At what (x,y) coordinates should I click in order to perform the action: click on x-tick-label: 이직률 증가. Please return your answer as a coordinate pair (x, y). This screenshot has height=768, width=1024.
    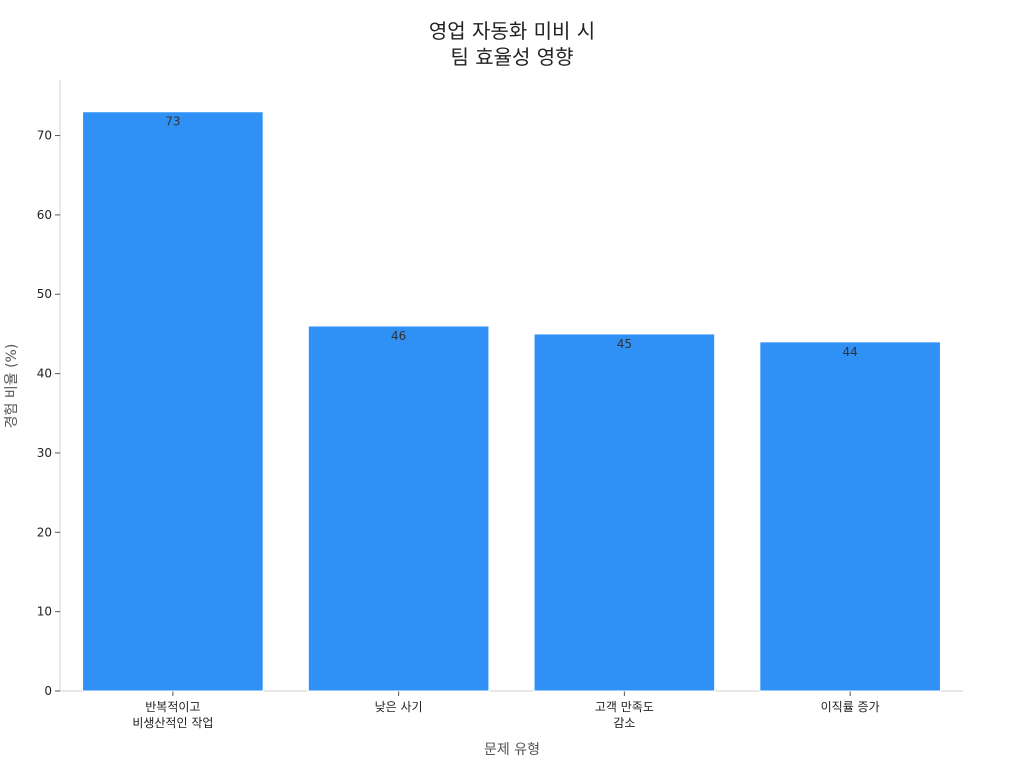
    Looking at the image, I should click on (850, 707).